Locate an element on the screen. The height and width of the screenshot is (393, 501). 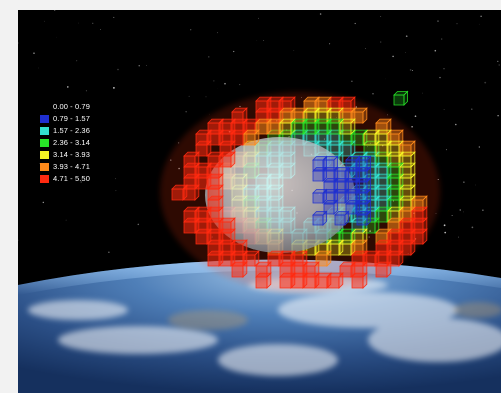
legend-label: 3.14 - 3.93 is located at coordinates (71, 154).